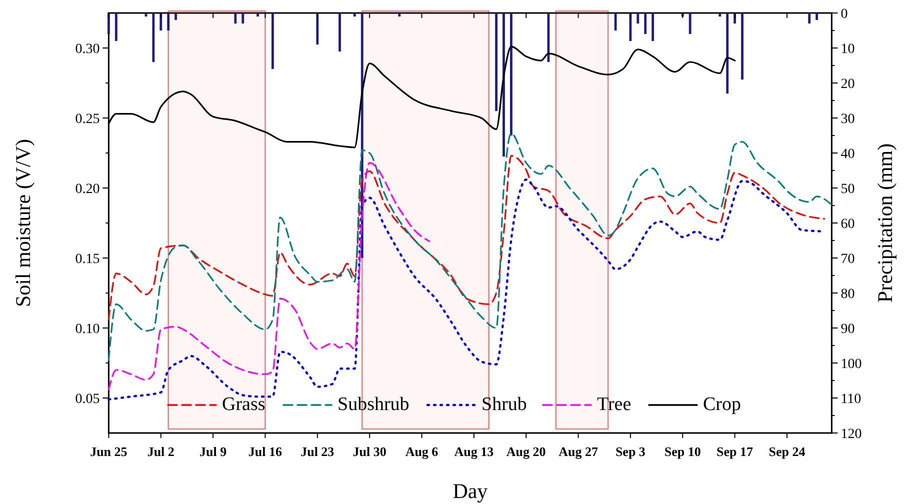 The width and height of the screenshot is (904, 504). I want to click on y2-tick-label: 10, so click(847, 49).